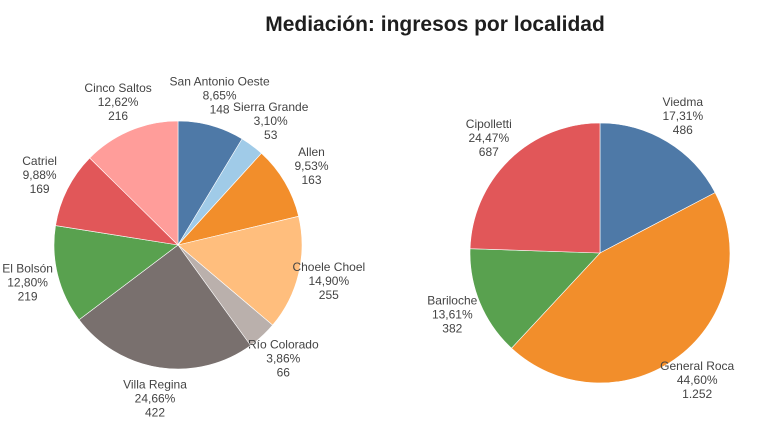 The height and width of the screenshot is (423, 768). I want to click on slice-label-sierra-grande: Sierra Grande 3,10% 53, so click(271, 121).